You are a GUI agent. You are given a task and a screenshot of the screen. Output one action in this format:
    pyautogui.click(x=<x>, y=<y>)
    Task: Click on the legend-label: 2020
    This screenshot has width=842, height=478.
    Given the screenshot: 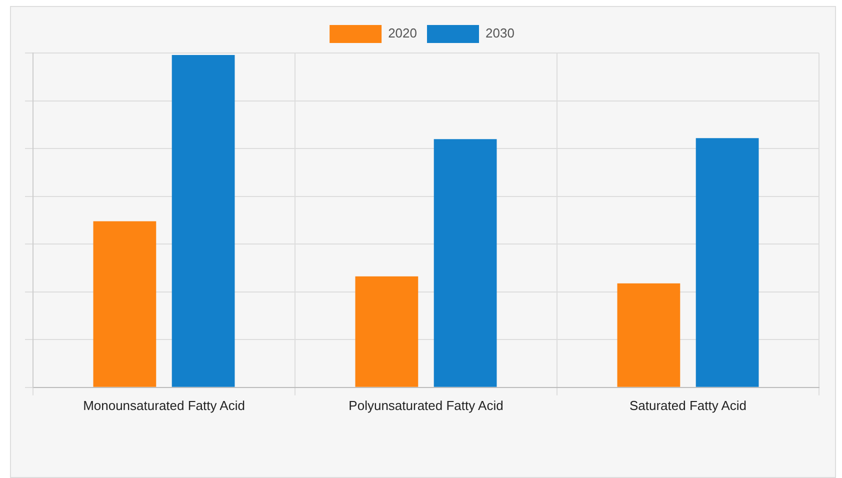 What is the action you would take?
    pyautogui.click(x=402, y=33)
    